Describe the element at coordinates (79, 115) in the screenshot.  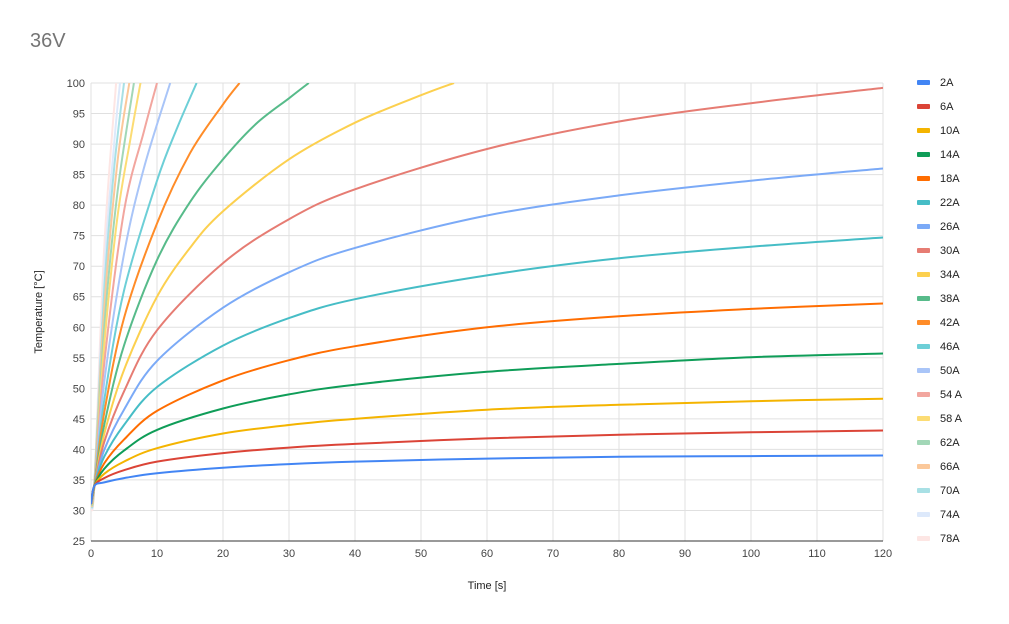
I see `y-tick-label: 95` at that location.